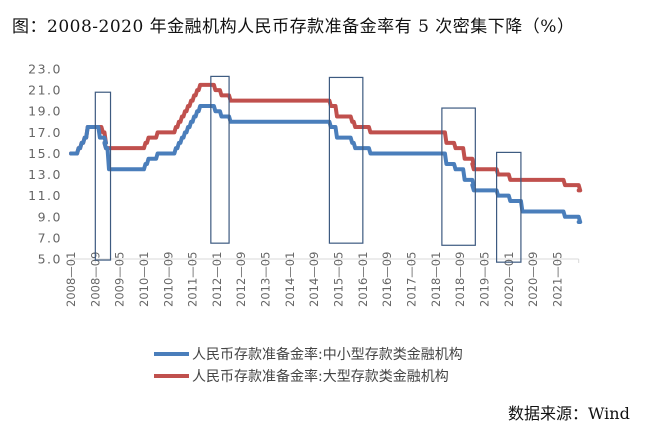 The height and width of the screenshot is (434, 658). I want to click on y-tick-label: 17.0, so click(45, 132).